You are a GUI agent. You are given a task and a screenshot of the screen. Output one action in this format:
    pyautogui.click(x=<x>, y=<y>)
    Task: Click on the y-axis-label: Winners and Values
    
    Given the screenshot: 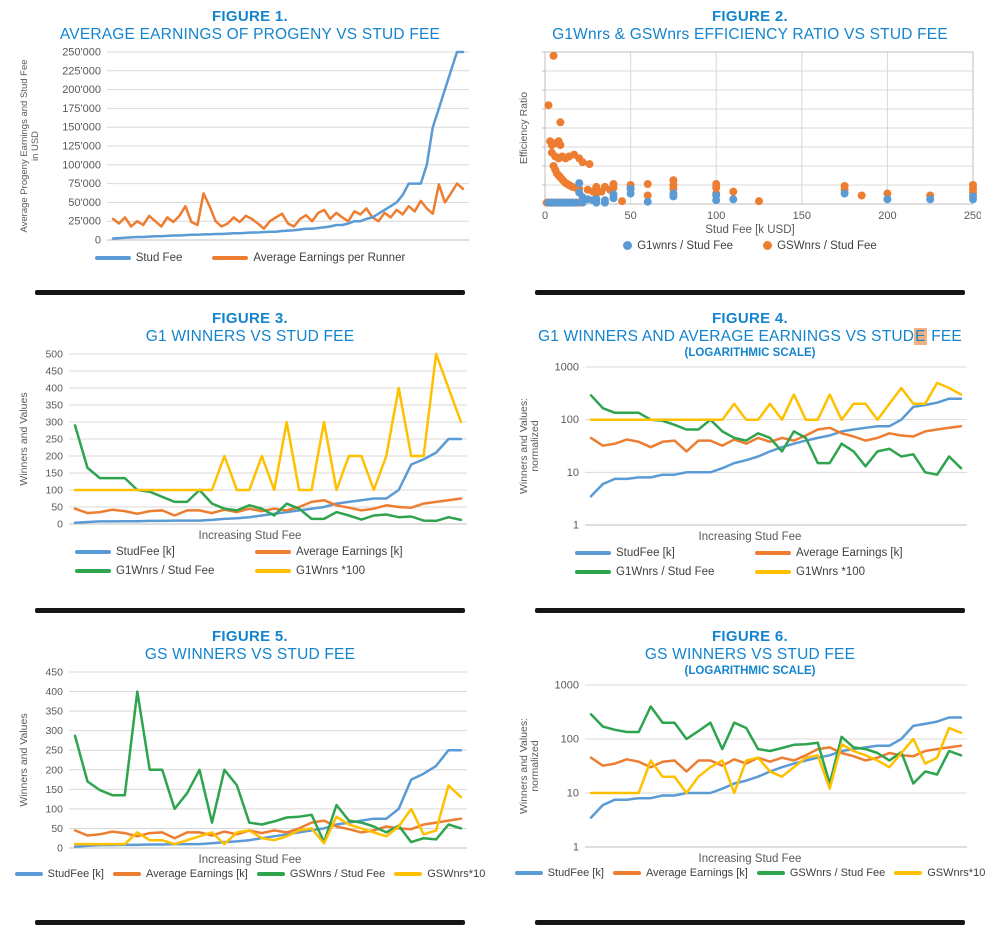 What is the action you would take?
    pyautogui.click(x=24, y=438)
    